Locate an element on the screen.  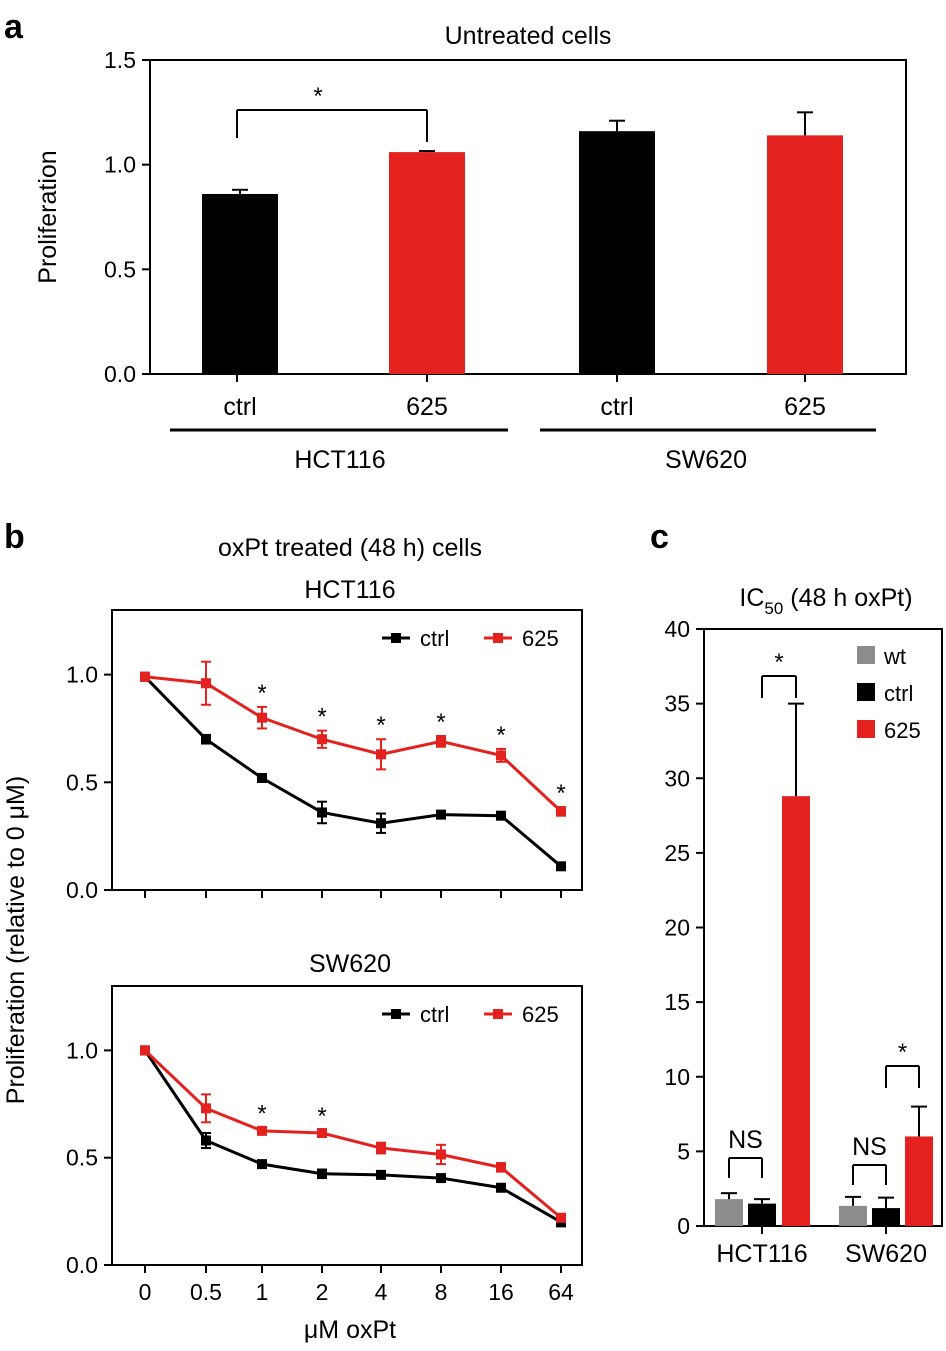
x-tick-label: 0.5 is located at coordinates (206, 1292).